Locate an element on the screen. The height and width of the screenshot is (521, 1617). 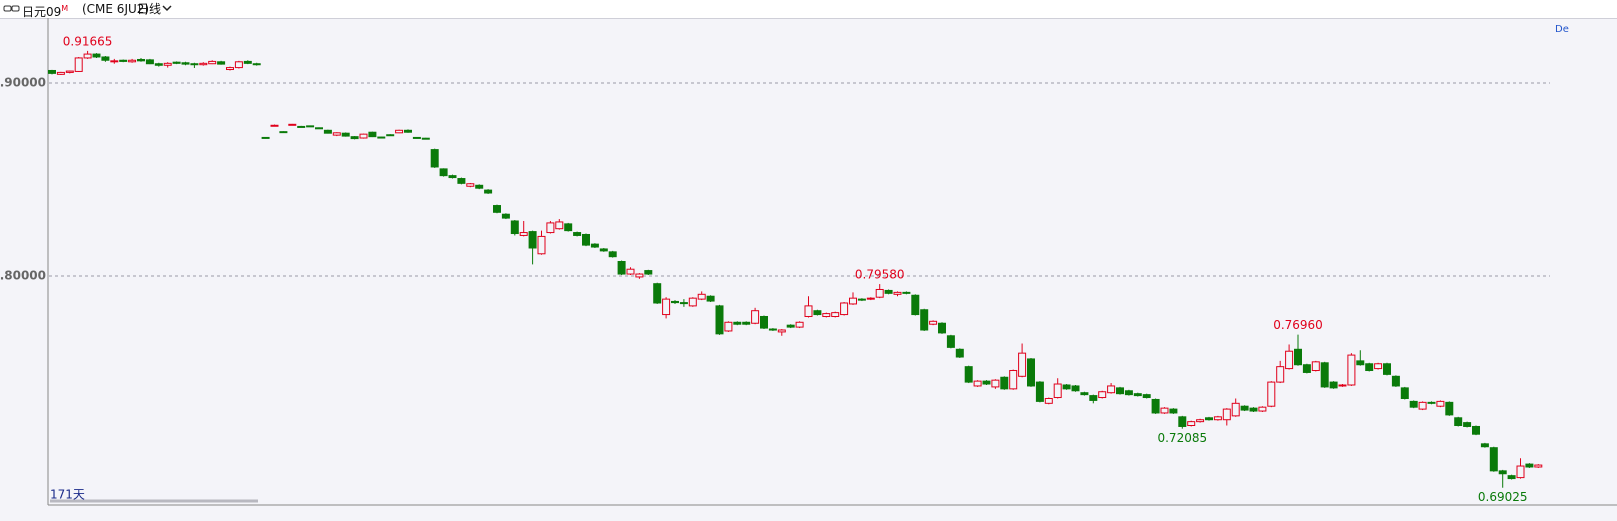
extreme-label: 0.79580 is located at coordinates (880, 275).